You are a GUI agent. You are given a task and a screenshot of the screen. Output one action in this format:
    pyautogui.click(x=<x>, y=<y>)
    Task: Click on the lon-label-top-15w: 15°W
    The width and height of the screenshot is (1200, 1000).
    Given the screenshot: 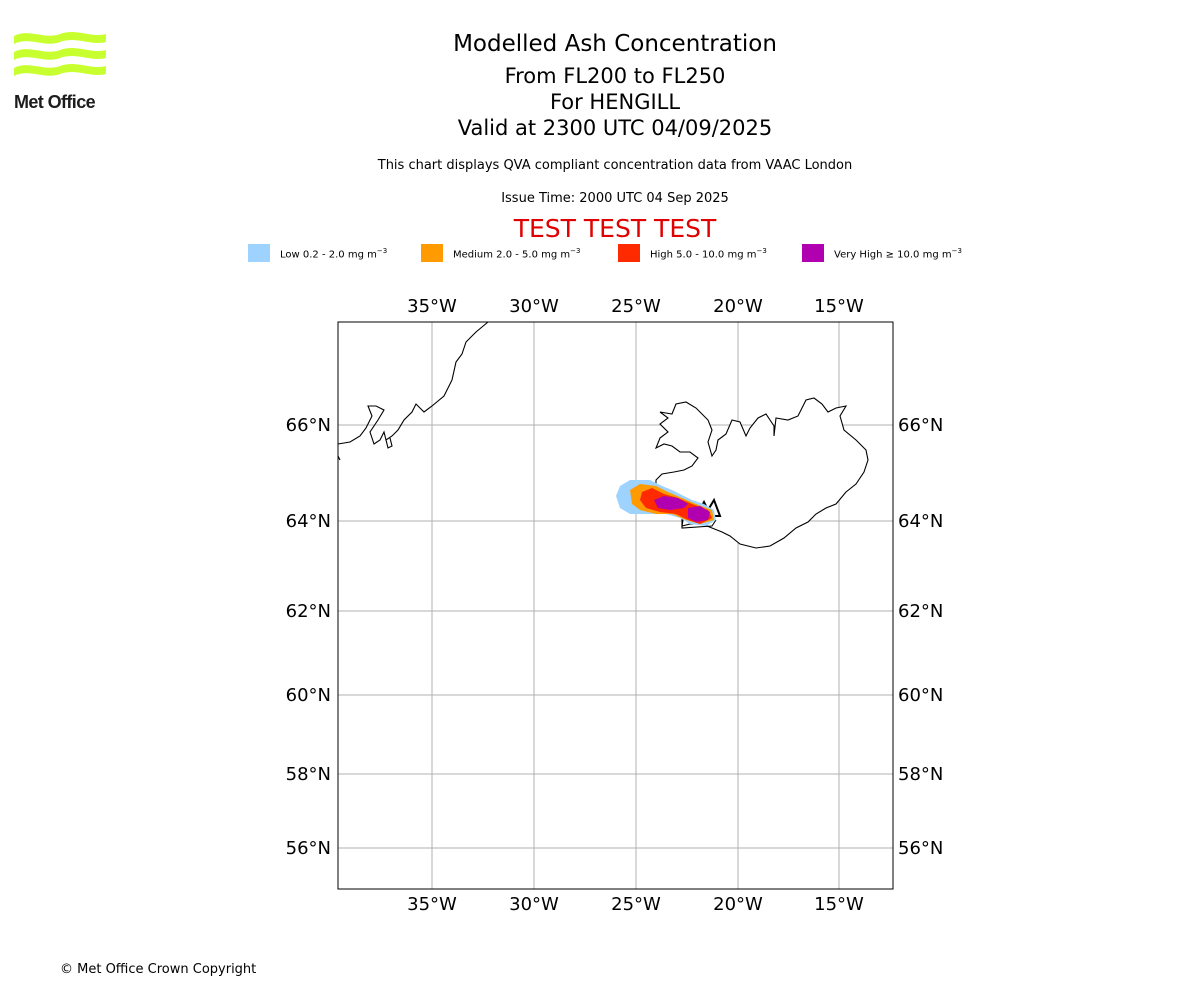 What is the action you would take?
    pyautogui.click(x=839, y=306)
    